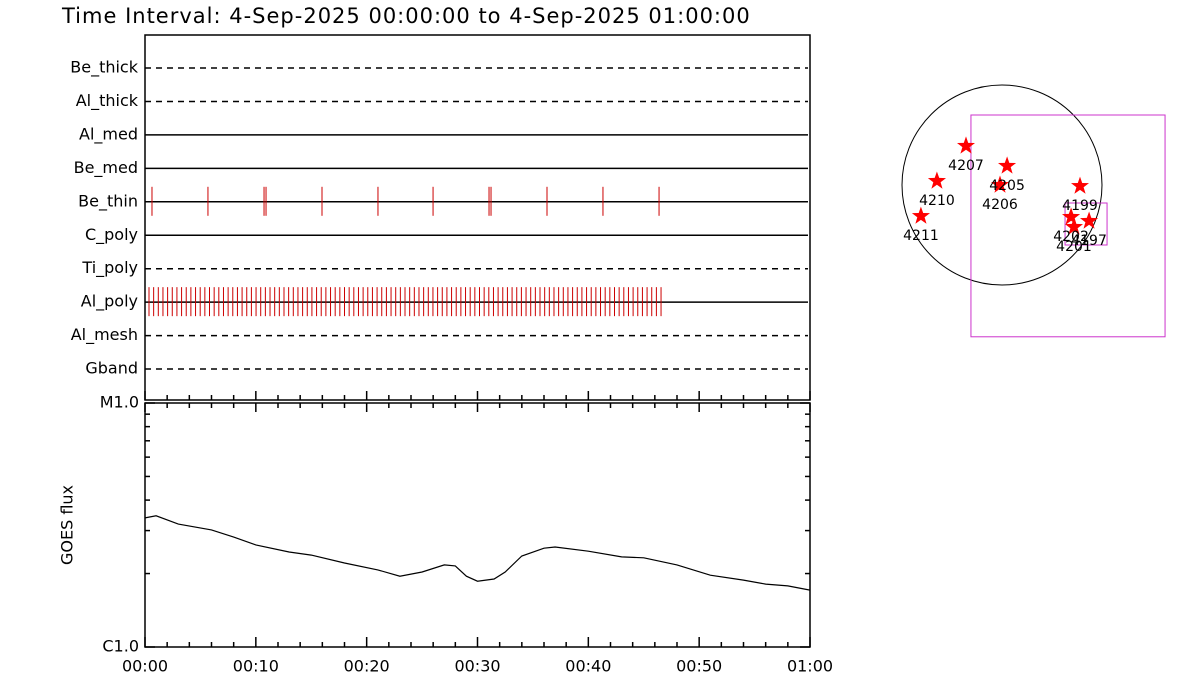 This screenshot has width=1200, height=700. What do you see at coordinates (111, 368) in the screenshot?
I see `filter-label: Gband` at bounding box center [111, 368].